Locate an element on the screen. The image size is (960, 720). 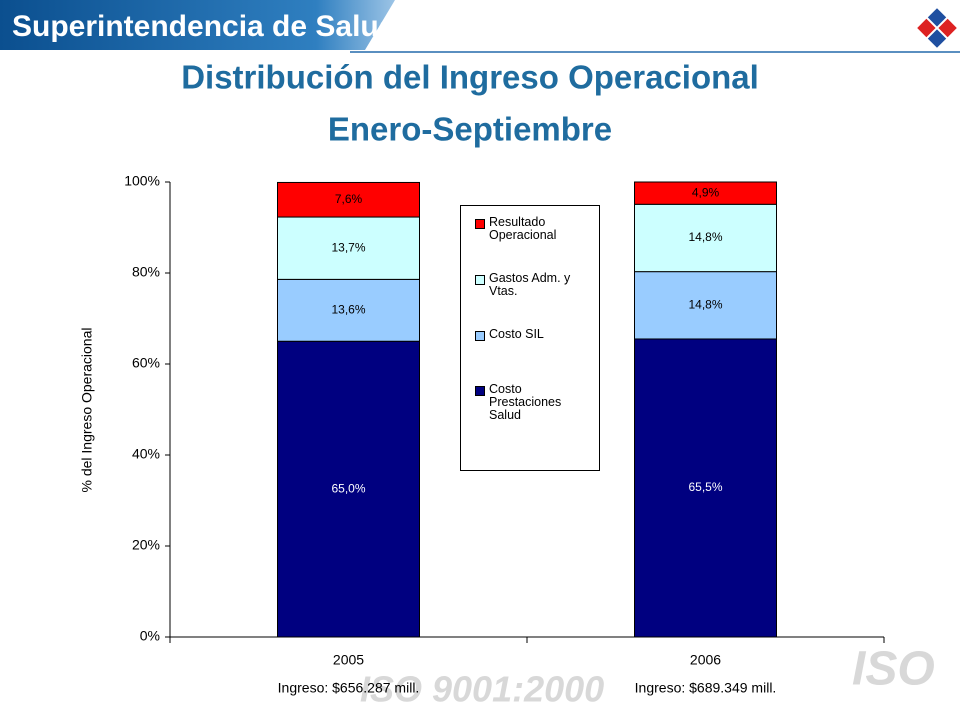
y-tick-label: 0% is located at coordinates (150, 636).